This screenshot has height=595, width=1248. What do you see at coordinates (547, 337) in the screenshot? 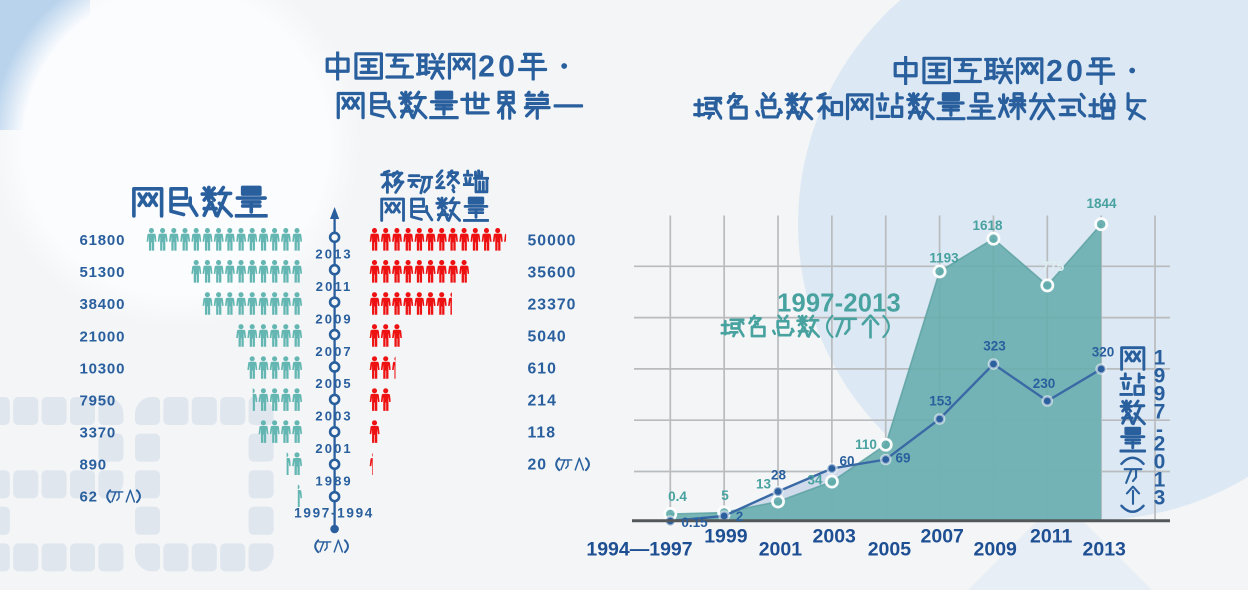
I see `svg-text: 5040` at bounding box center [547, 337].